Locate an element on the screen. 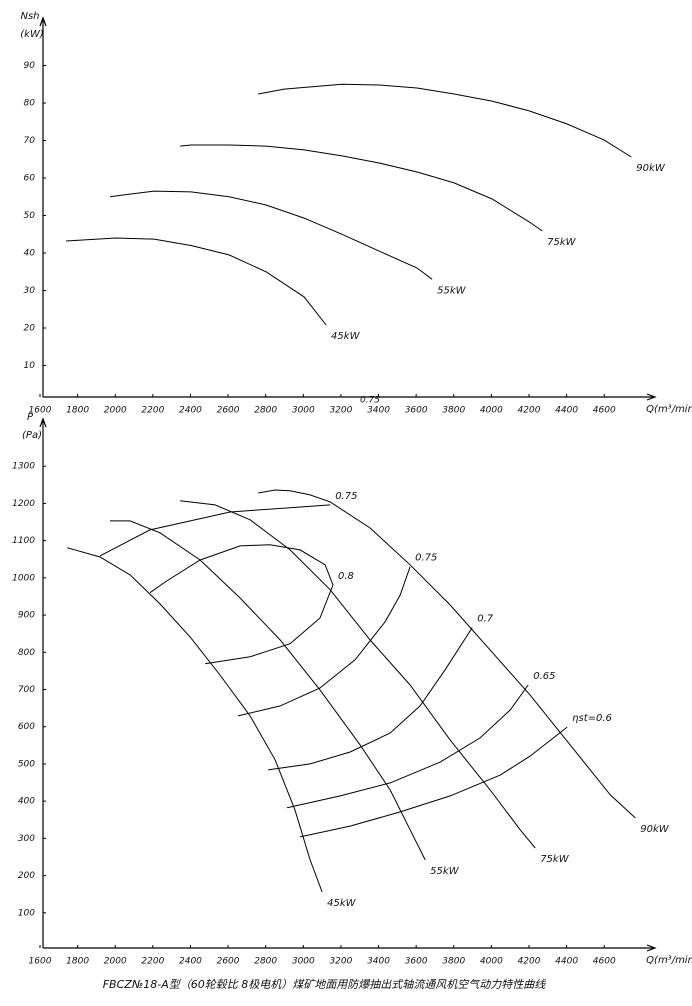  annotation: 0.75 is located at coordinates (370, 401).